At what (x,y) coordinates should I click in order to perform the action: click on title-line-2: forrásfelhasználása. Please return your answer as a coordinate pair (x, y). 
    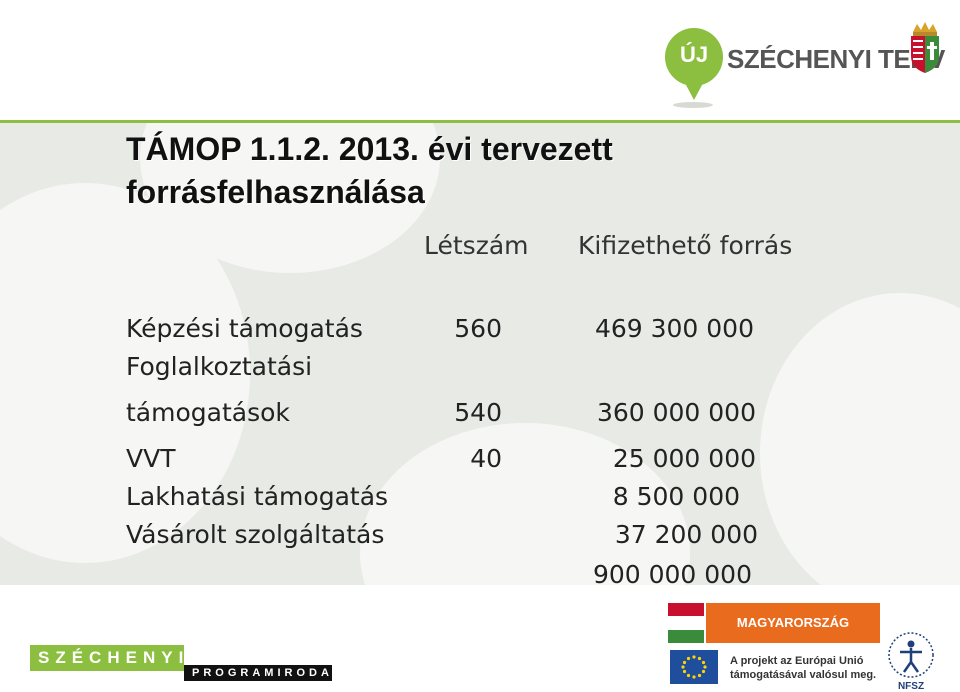
    Looking at the image, I should click on (275, 192).